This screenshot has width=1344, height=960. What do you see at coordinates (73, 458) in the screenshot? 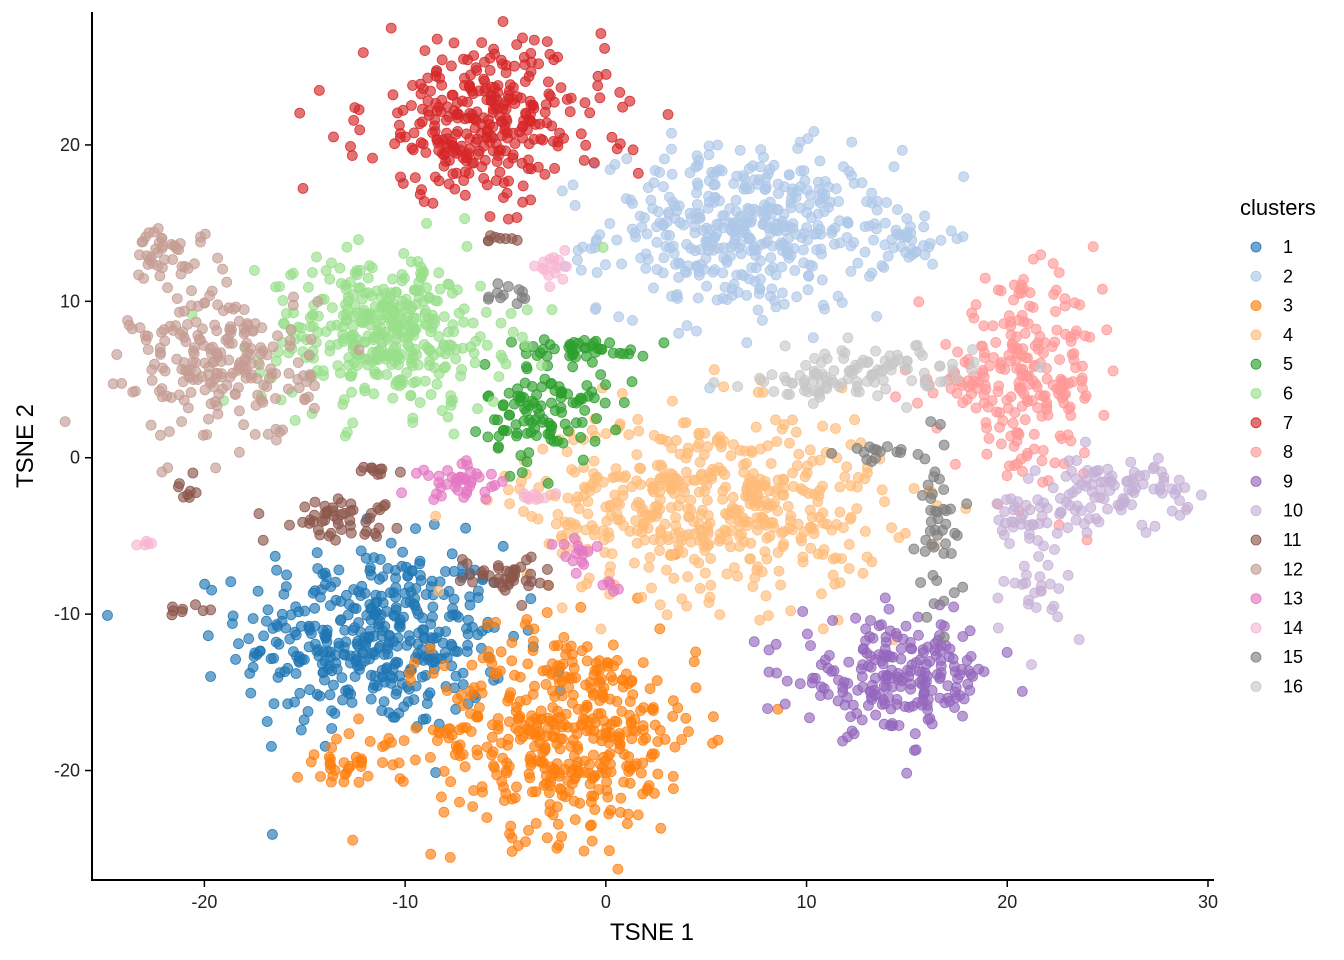
I see `y-ticks: -20 -10 0 10 20` at bounding box center [73, 458].